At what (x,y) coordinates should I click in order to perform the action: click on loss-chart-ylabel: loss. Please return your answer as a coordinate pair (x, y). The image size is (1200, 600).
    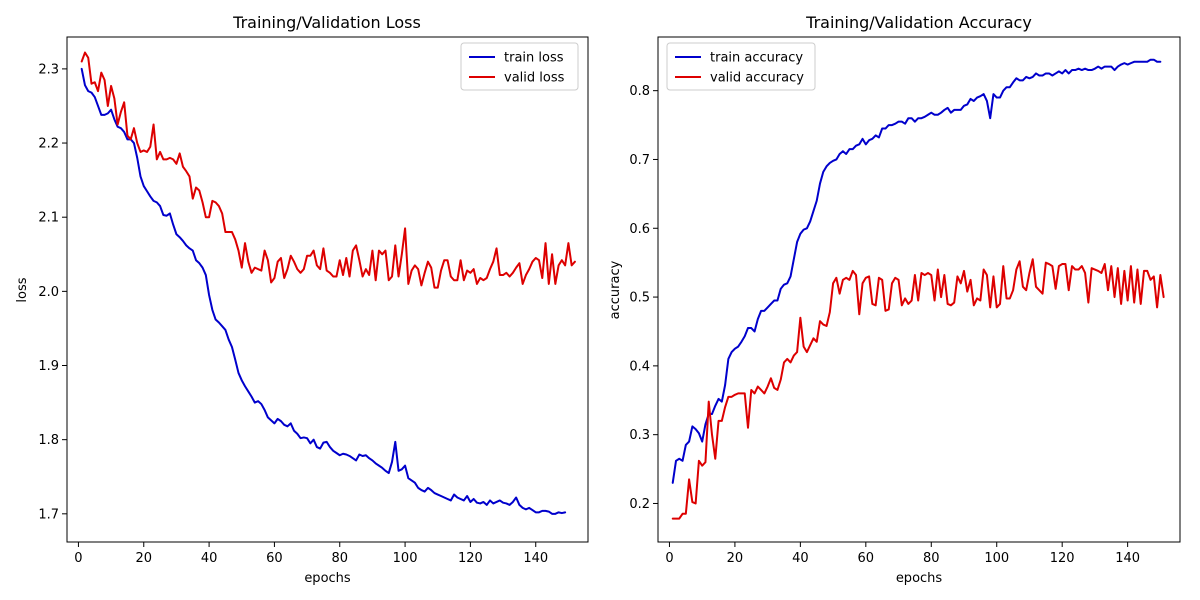
    Looking at the image, I should click on (22, 289).